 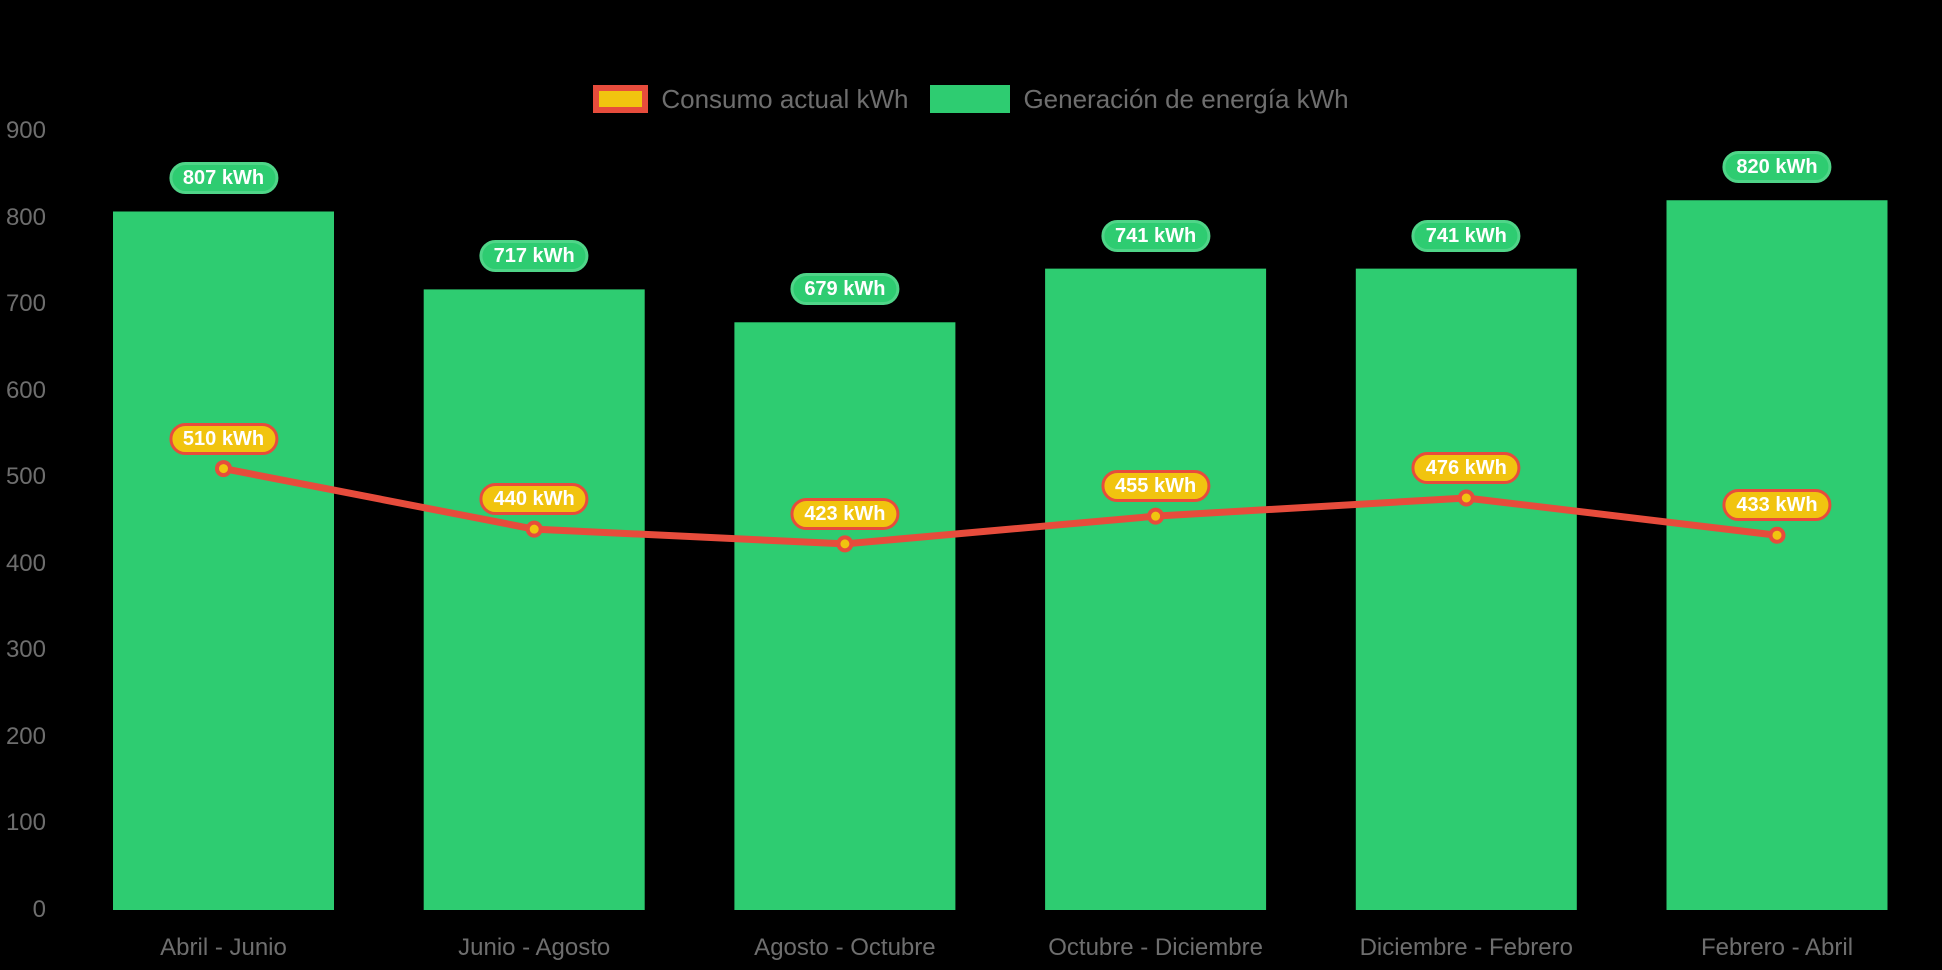 I want to click on x-axis-category-label: Diciembre - Febrero, so click(x=1466, y=947).